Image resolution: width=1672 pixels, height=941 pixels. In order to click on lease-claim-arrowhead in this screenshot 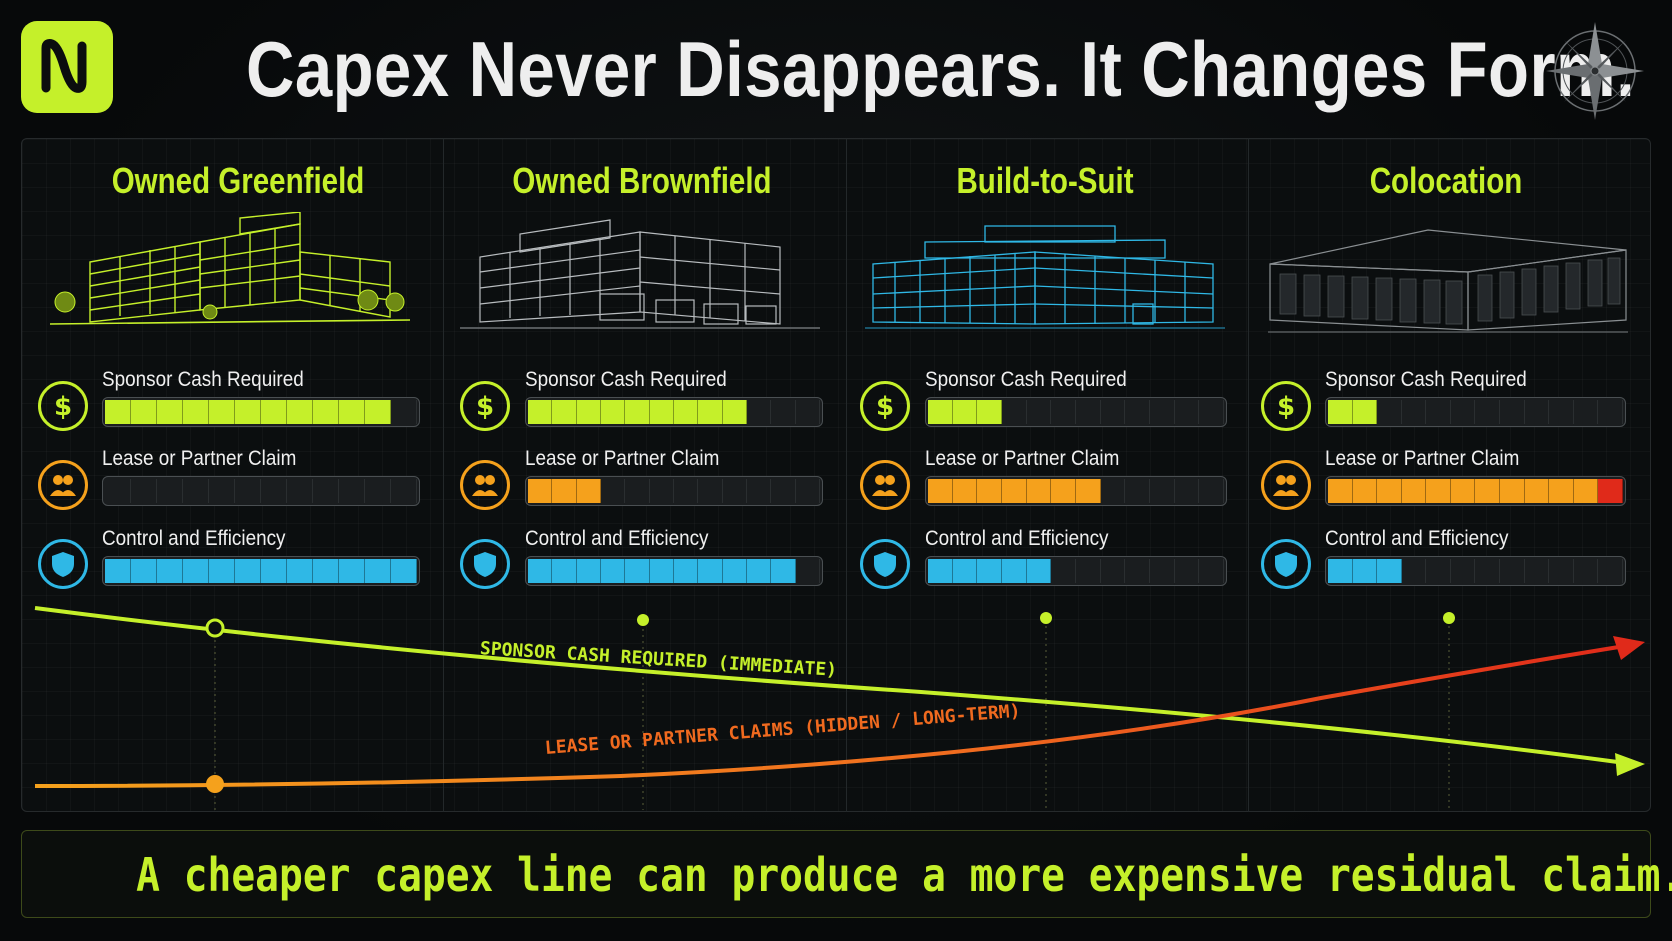, I will do `click(1629, 648)`.